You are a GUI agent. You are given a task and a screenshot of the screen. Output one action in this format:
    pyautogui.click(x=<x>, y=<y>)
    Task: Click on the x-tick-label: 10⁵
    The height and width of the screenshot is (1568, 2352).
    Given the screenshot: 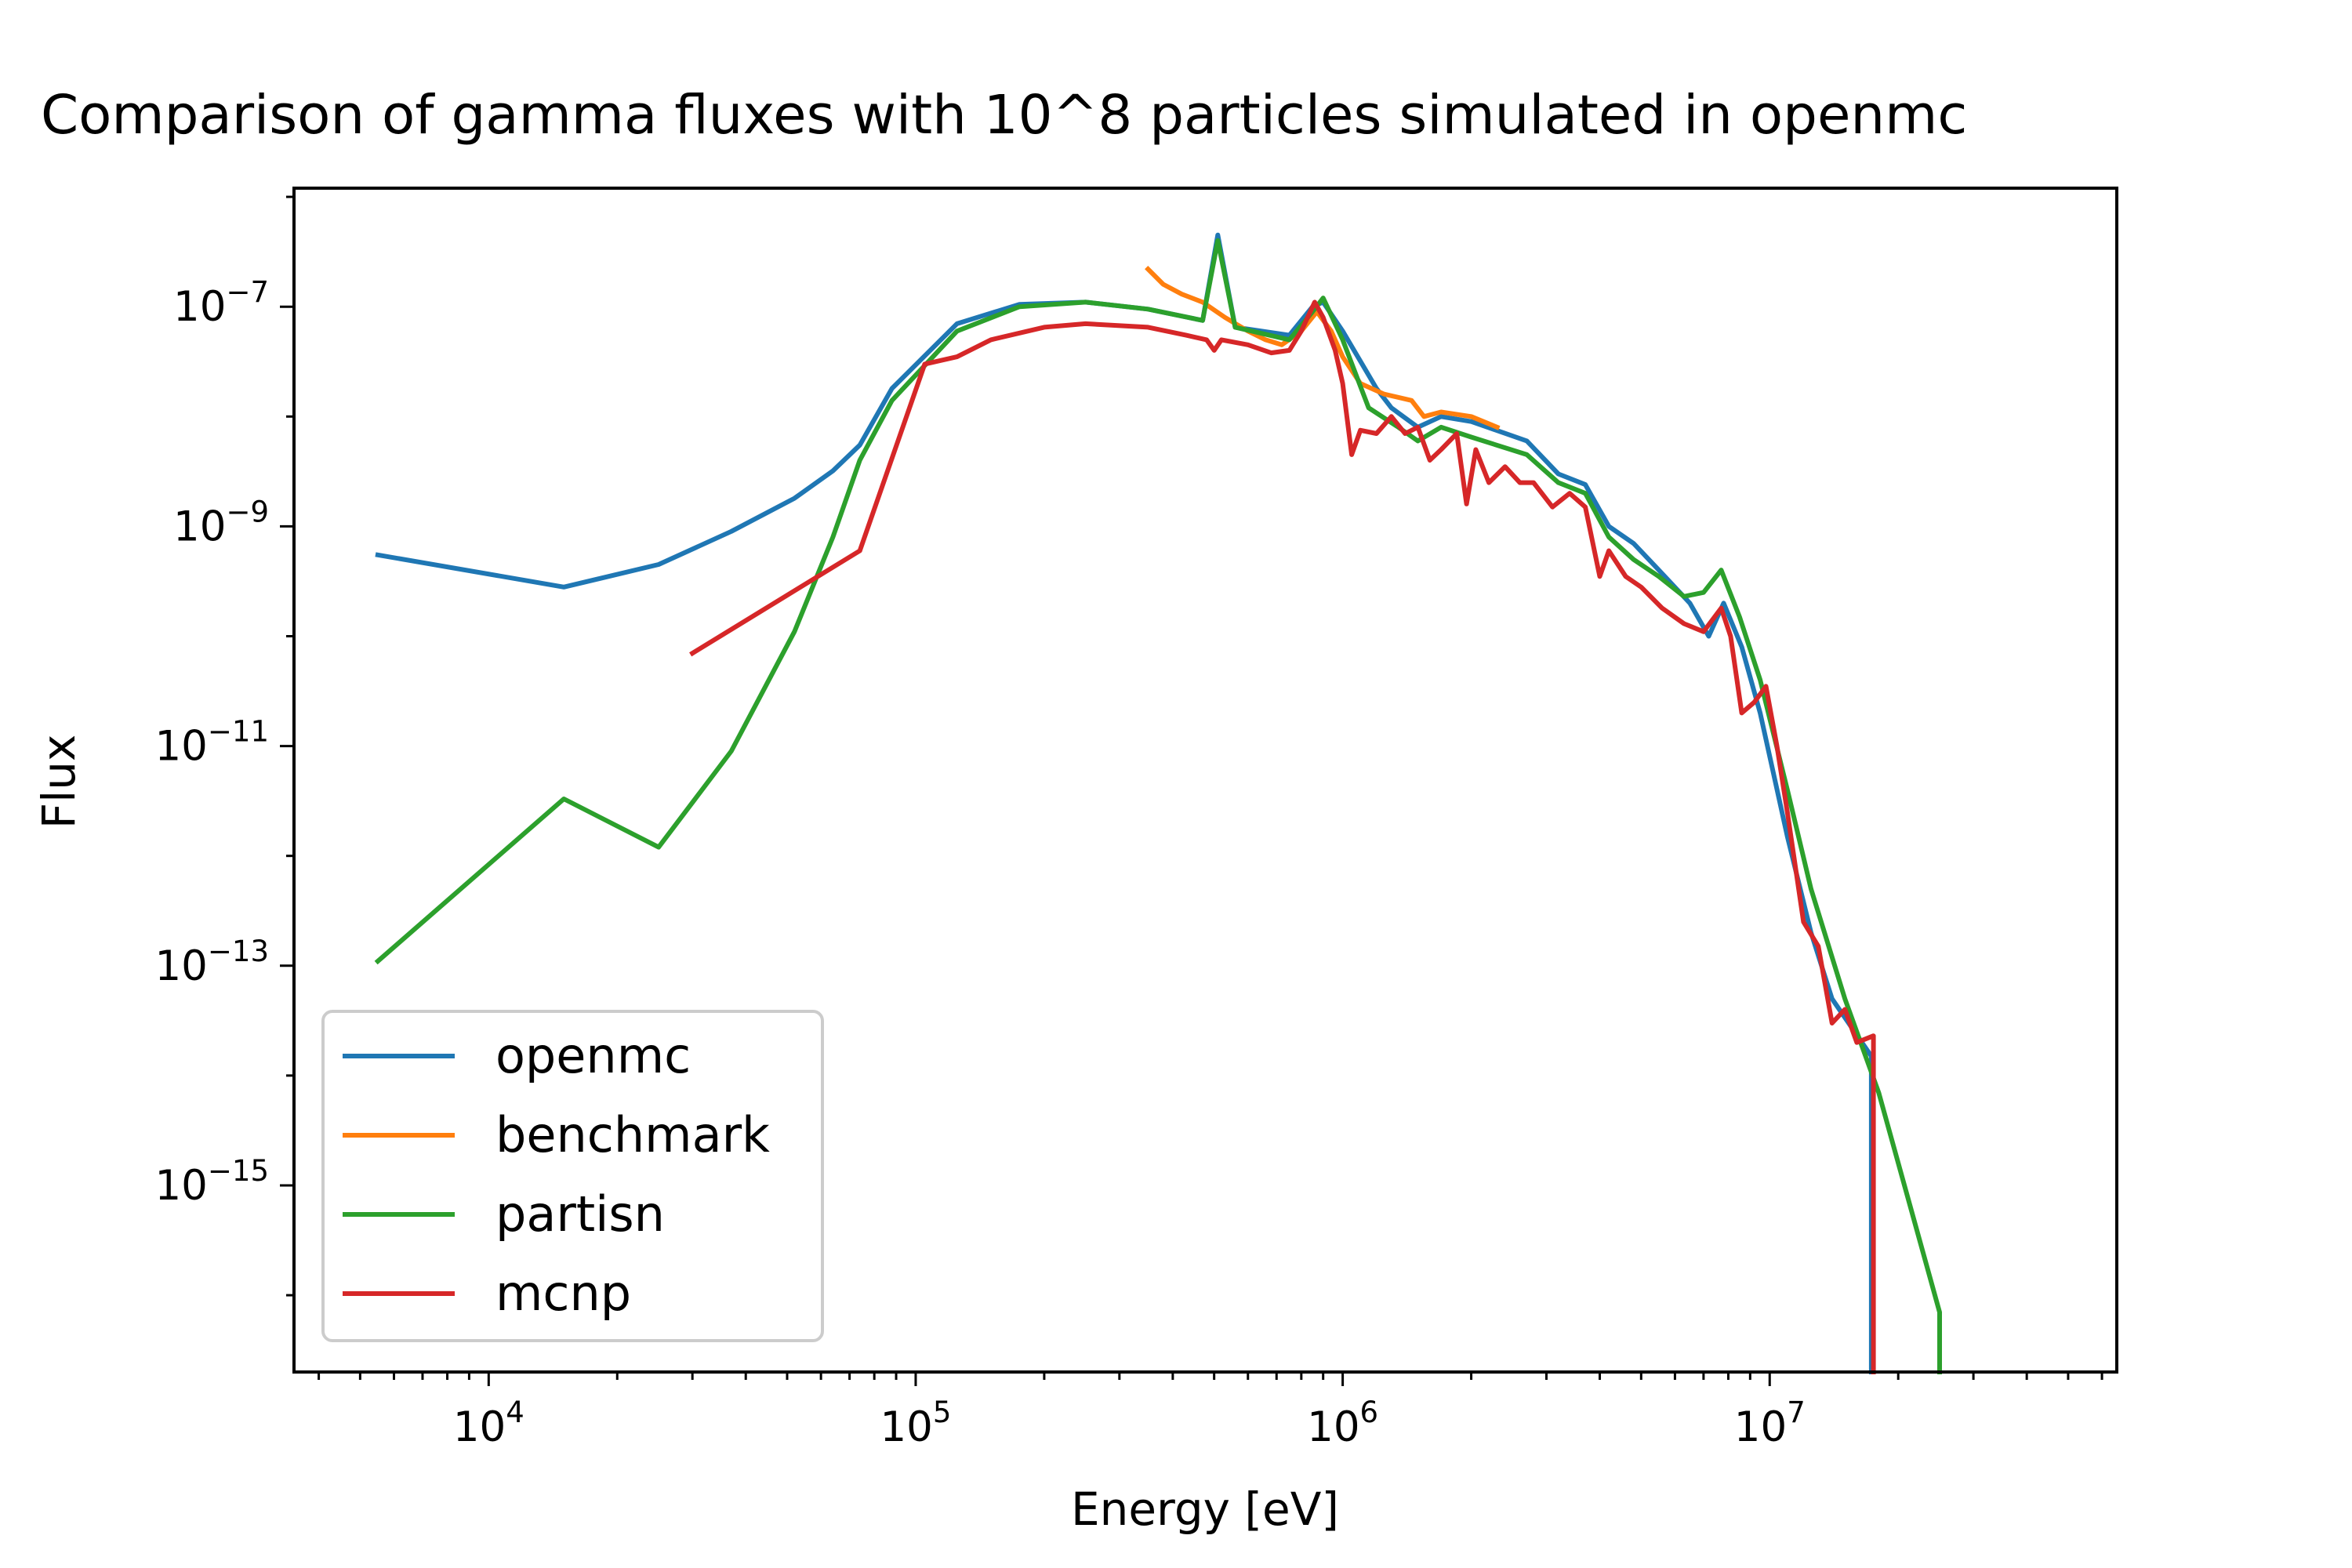 What is the action you would take?
    pyautogui.click(x=915, y=1423)
    